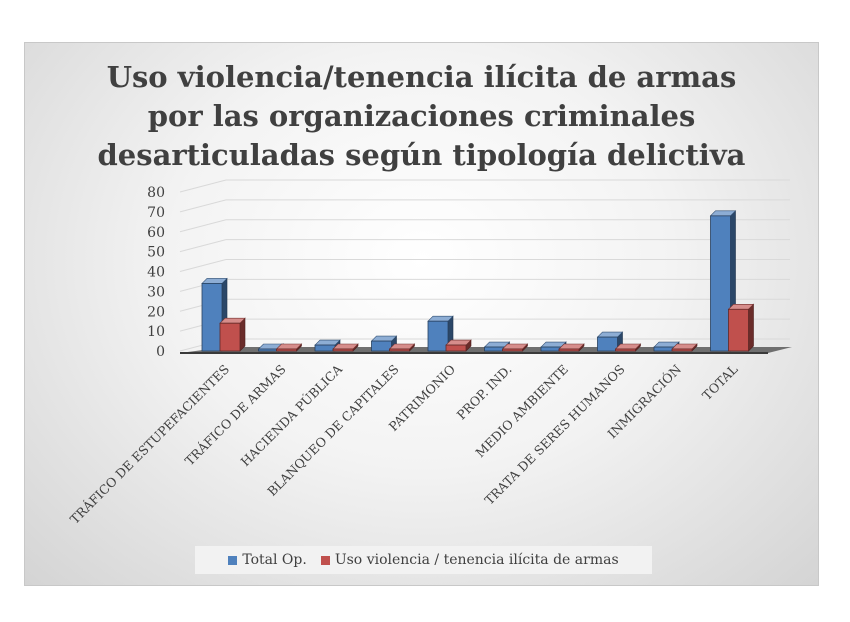 The height and width of the screenshot is (622, 850). I want to click on y-tick-label: 10, so click(156, 332).